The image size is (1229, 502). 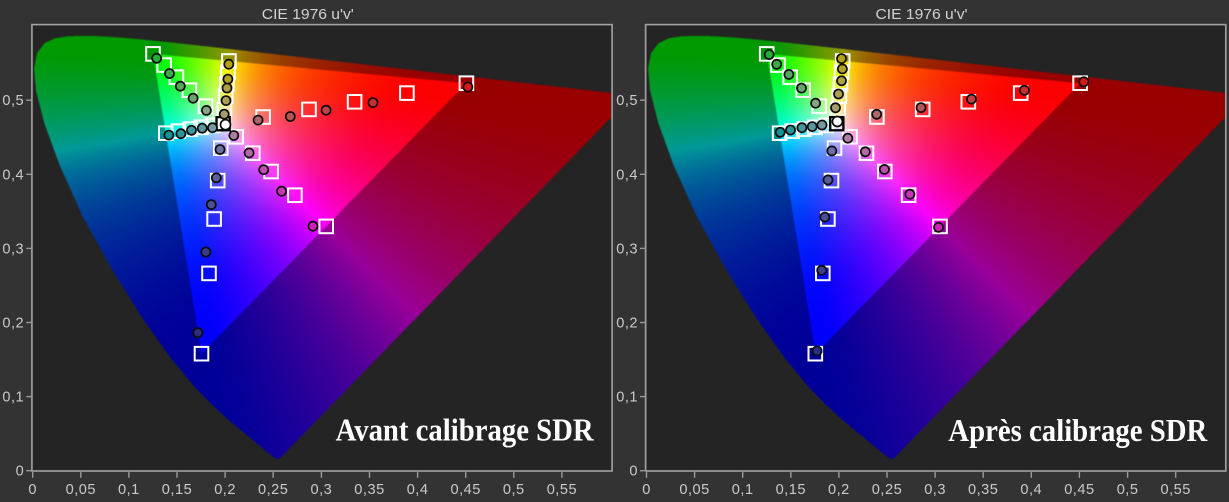 I want to click on svg-text: Après calibrage SDR, so click(x=1078, y=430).